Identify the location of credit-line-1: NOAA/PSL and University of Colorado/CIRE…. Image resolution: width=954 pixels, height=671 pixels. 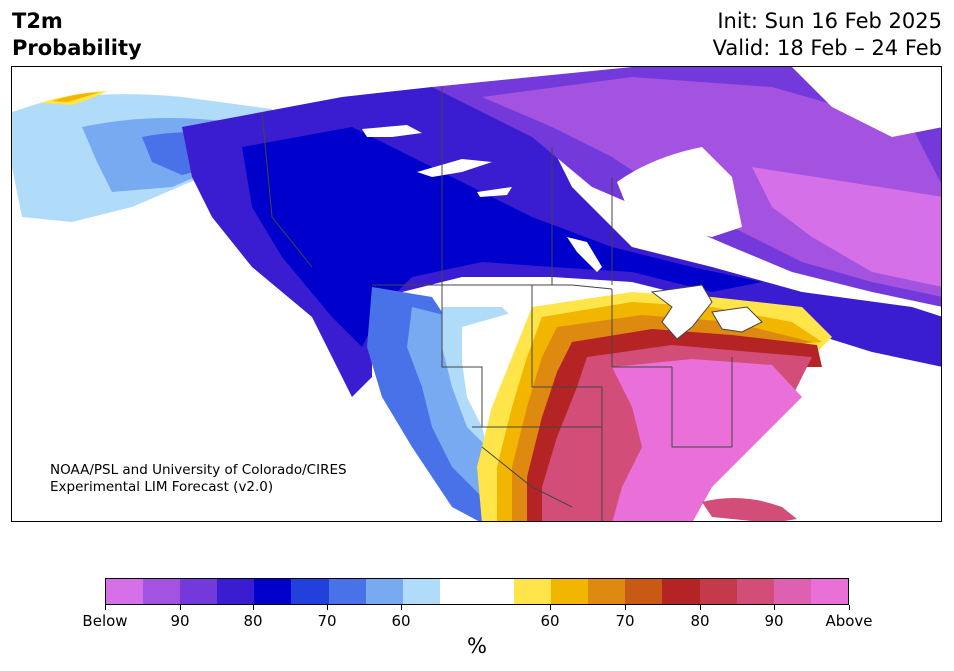
(198, 470).